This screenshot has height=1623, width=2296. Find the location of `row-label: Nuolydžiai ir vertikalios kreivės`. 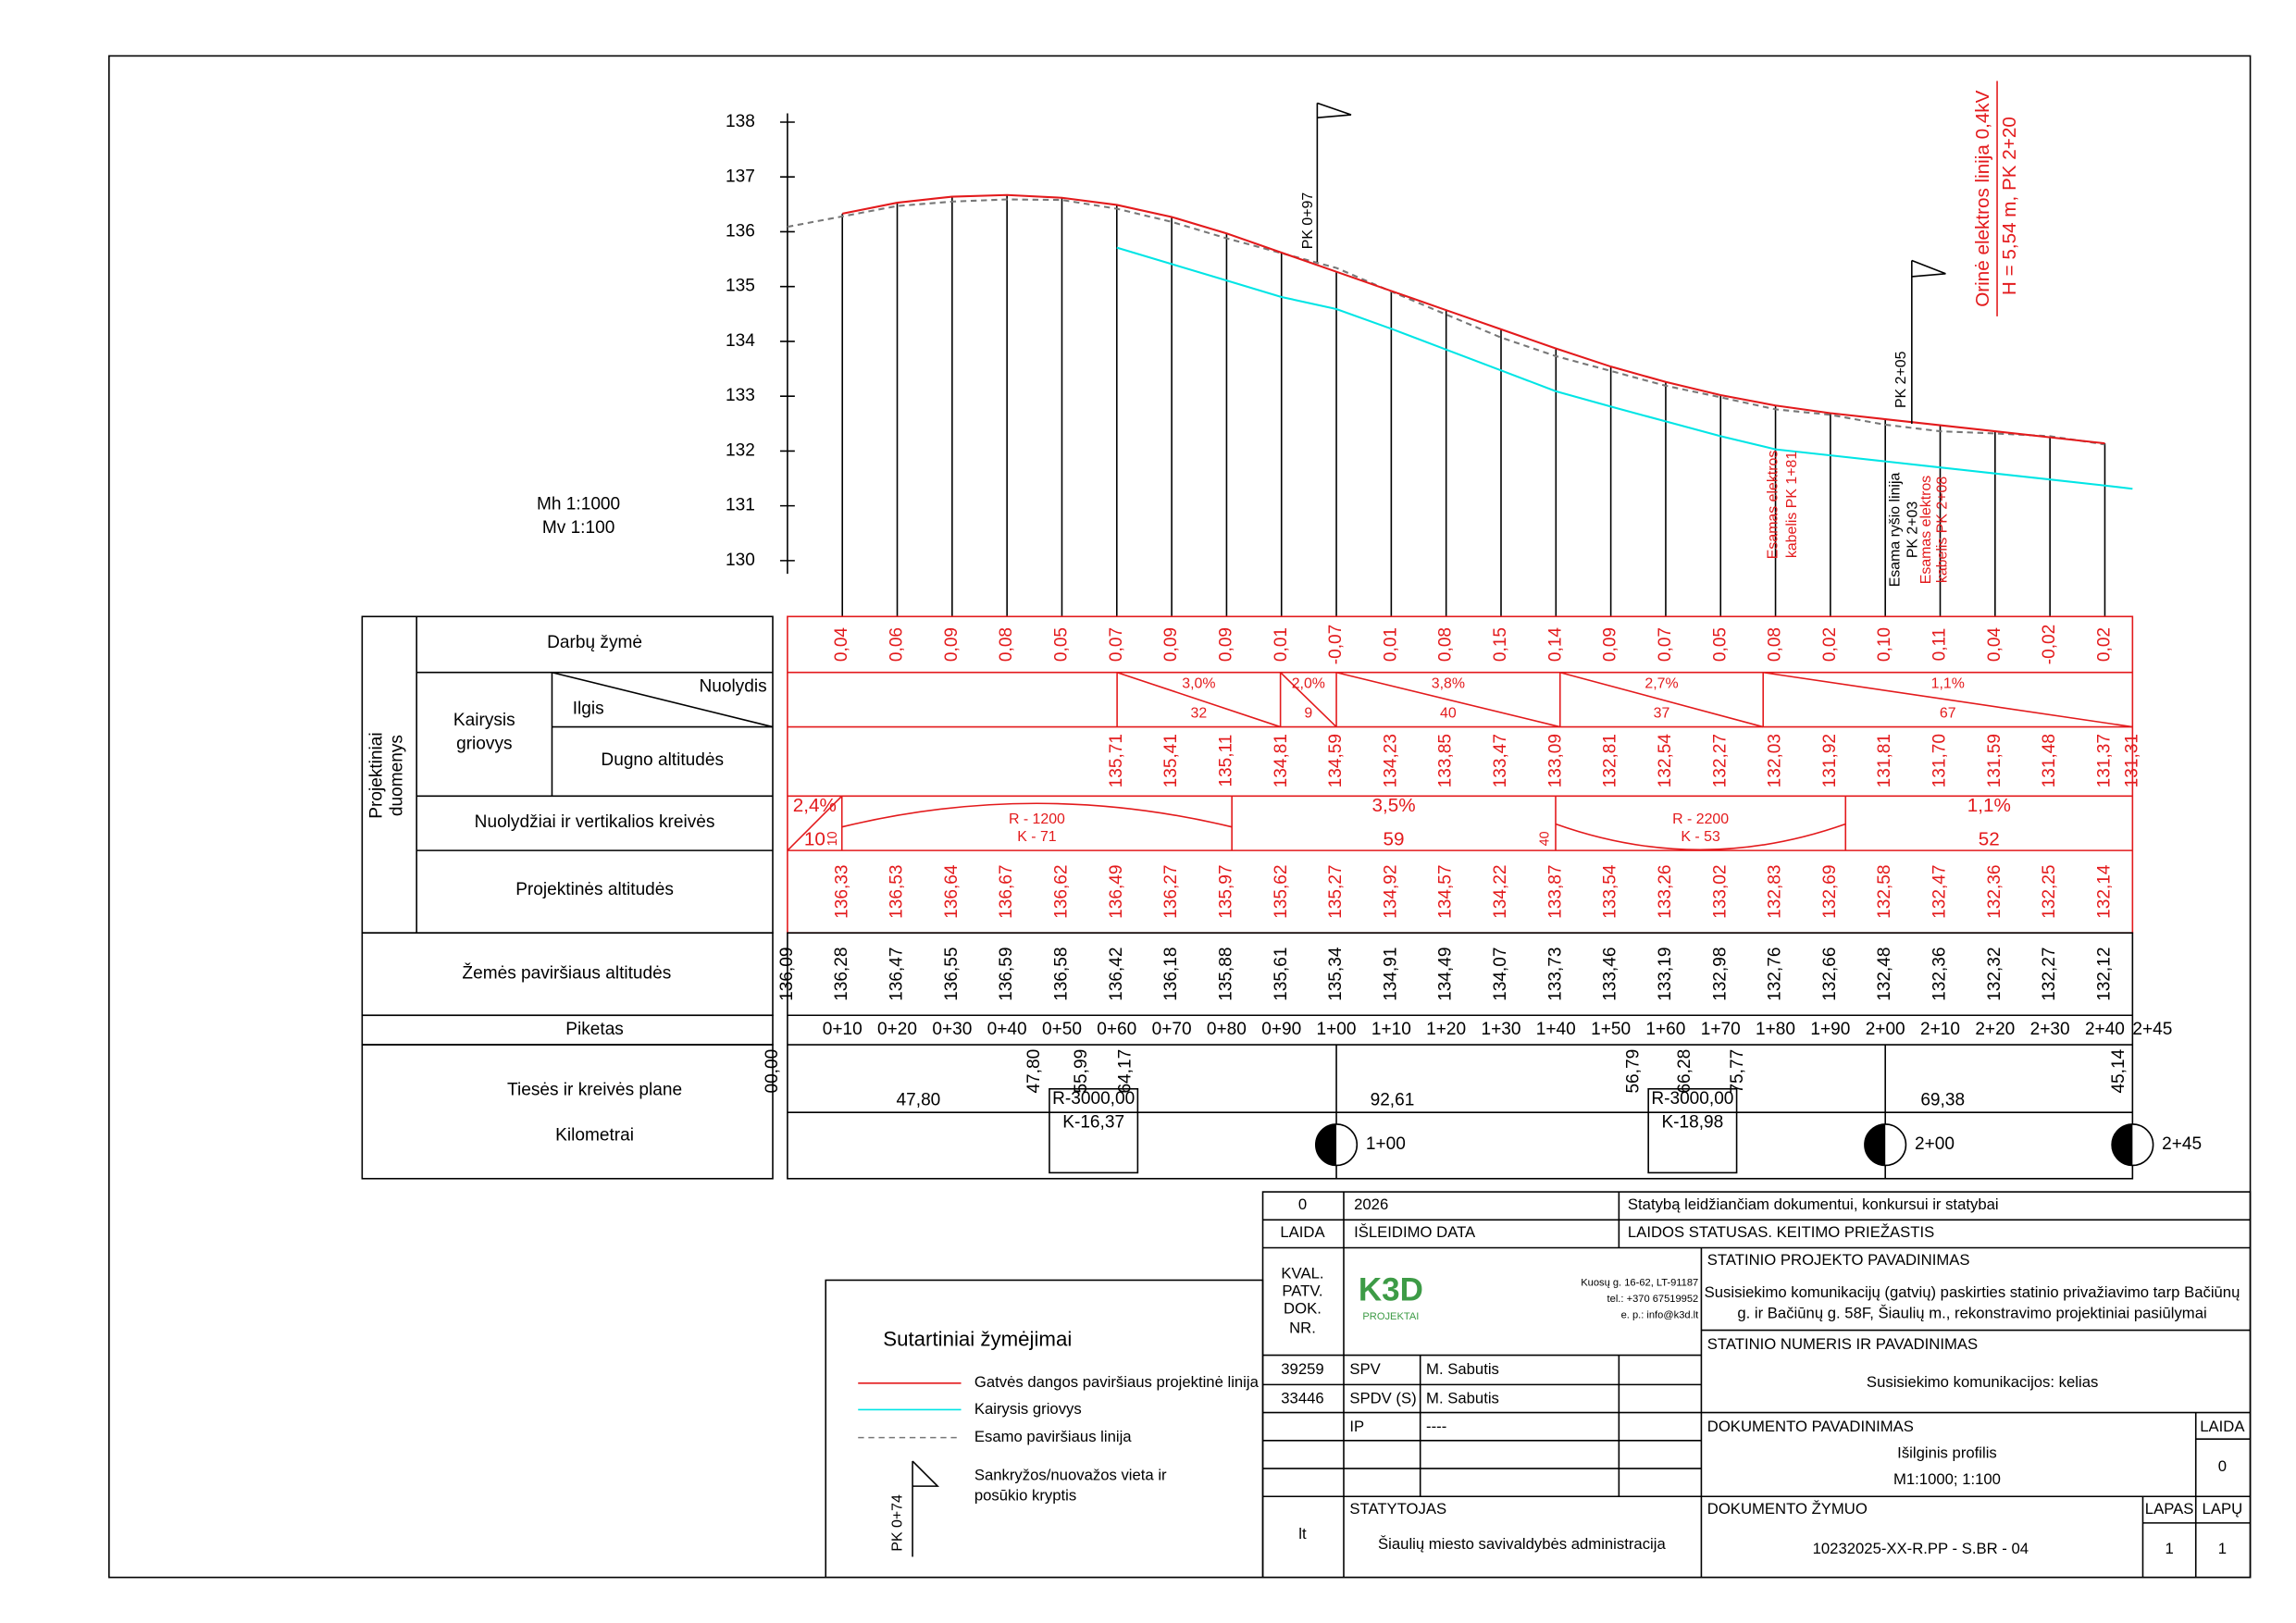

row-label: Nuolydžiai ir vertikalios kreivės is located at coordinates (595, 822).